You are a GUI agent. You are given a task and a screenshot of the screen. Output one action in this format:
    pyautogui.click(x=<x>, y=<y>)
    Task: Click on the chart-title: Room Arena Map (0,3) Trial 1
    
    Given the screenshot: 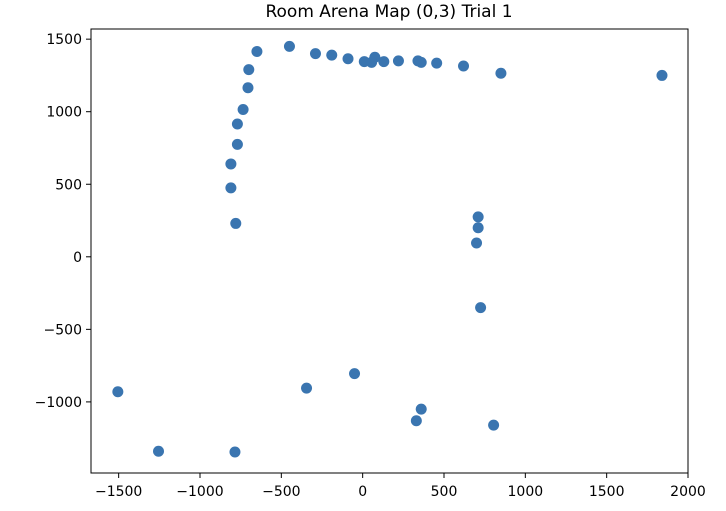 What is the action you would take?
    pyautogui.click(x=388, y=12)
    